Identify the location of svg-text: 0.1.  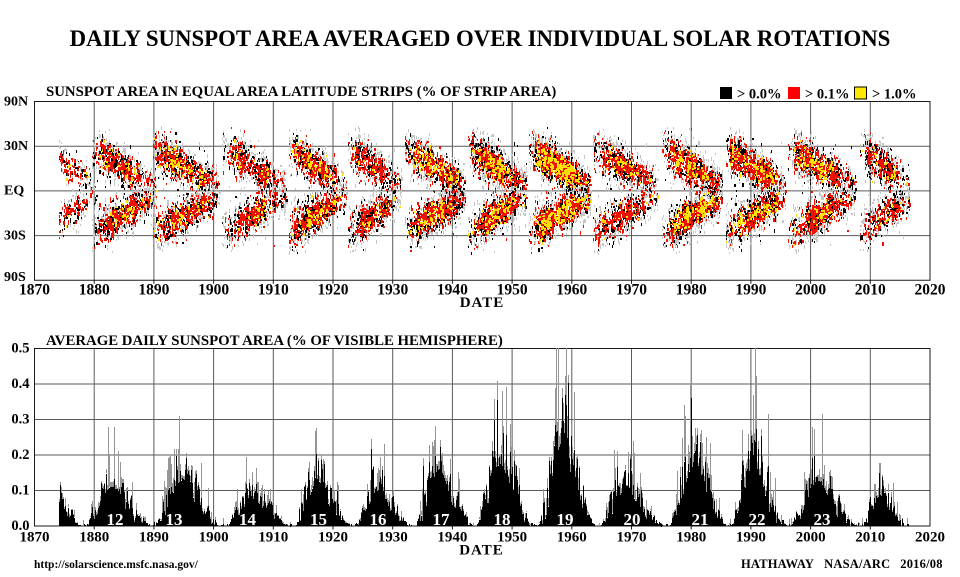
(20, 490).